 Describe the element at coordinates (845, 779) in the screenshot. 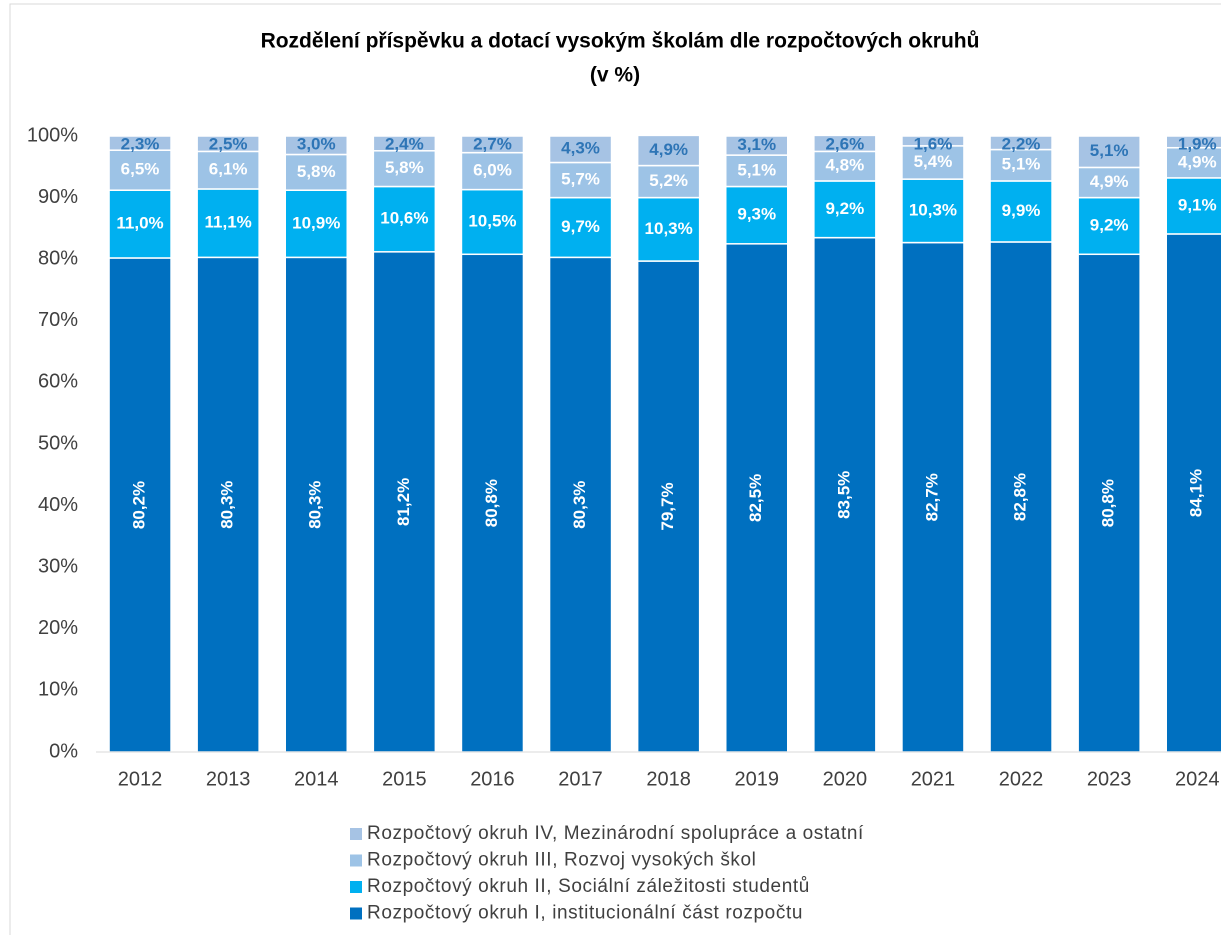

I see `x-tick-label: 2020` at that location.